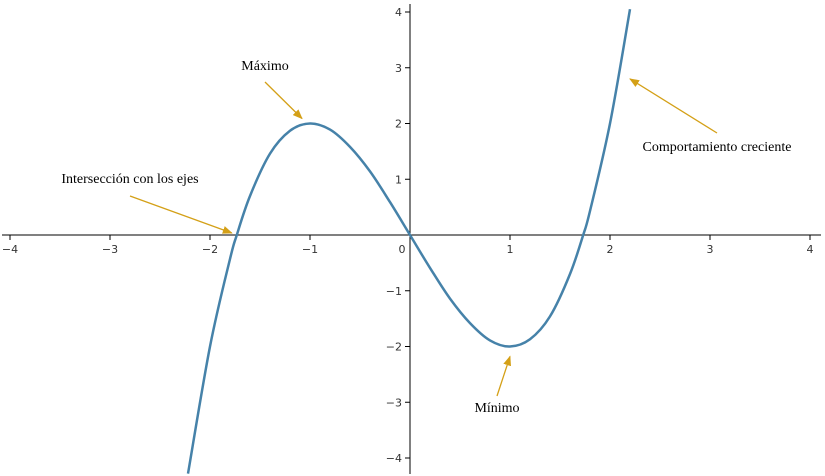  Describe the element at coordinates (398, 124) in the screenshot. I see `y-tick-label: 2` at that location.